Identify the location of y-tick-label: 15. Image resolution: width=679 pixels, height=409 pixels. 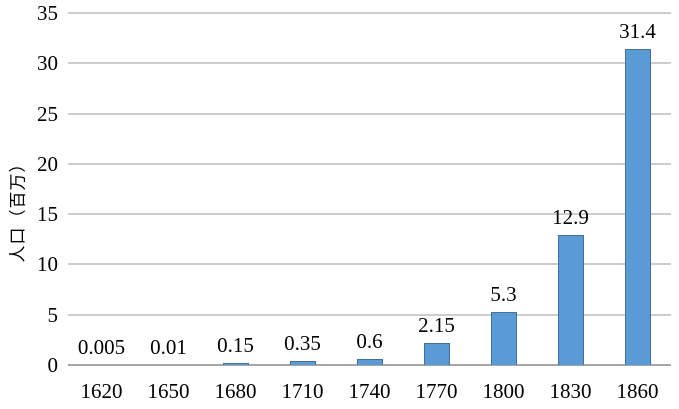
(47, 214).